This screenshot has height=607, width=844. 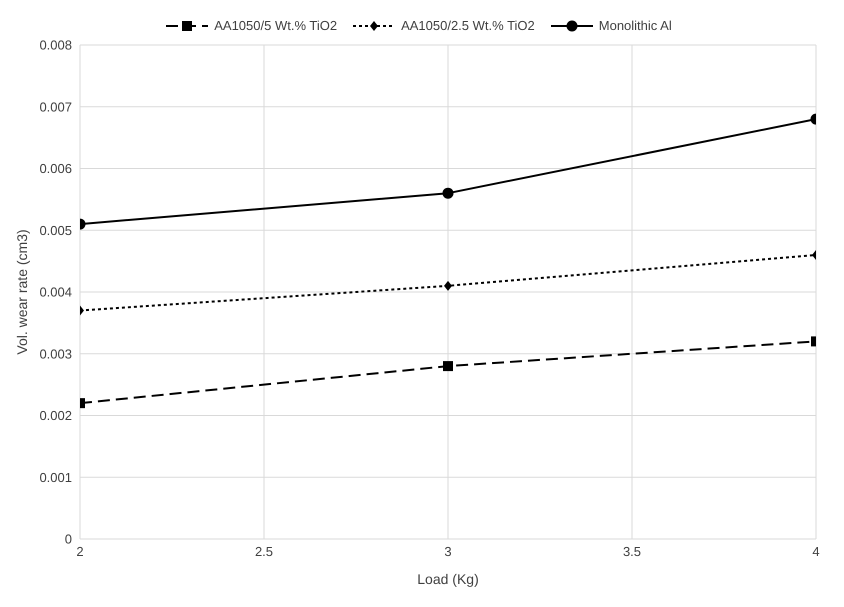 What do you see at coordinates (468, 25) in the screenshot?
I see `legend-label: AA1050/2.5 Wt.% TiO2` at bounding box center [468, 25].